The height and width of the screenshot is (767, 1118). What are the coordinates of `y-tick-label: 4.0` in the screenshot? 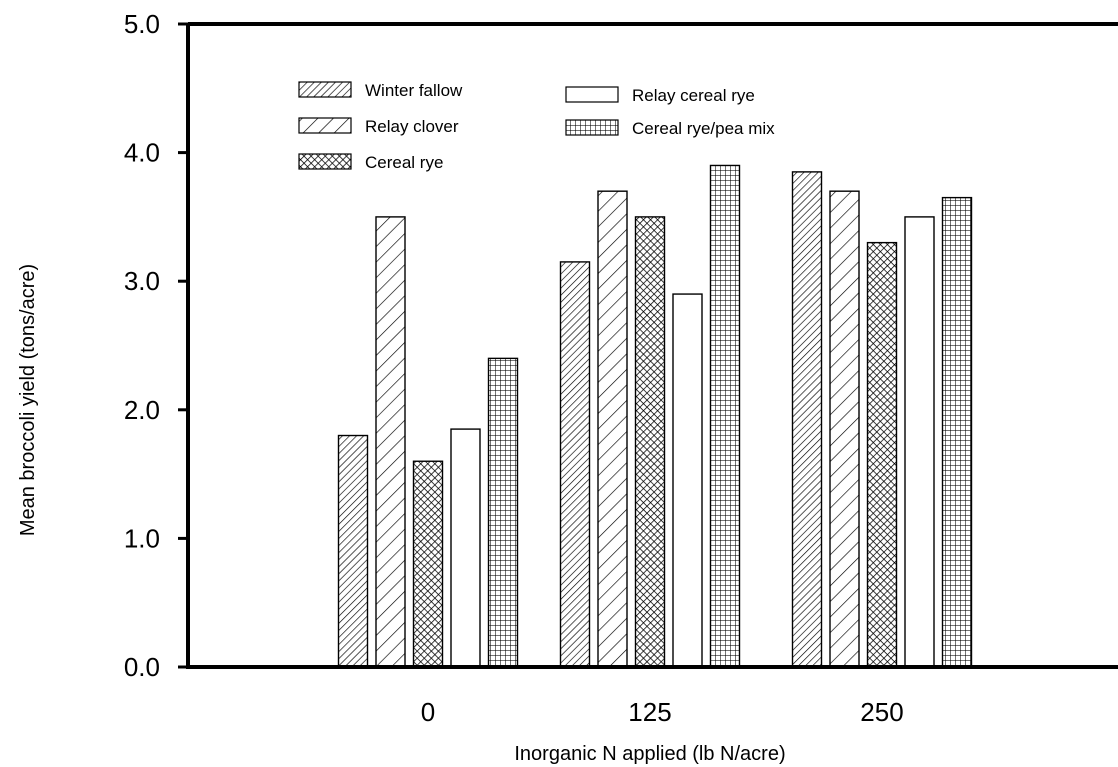 It's located at (142, 153).